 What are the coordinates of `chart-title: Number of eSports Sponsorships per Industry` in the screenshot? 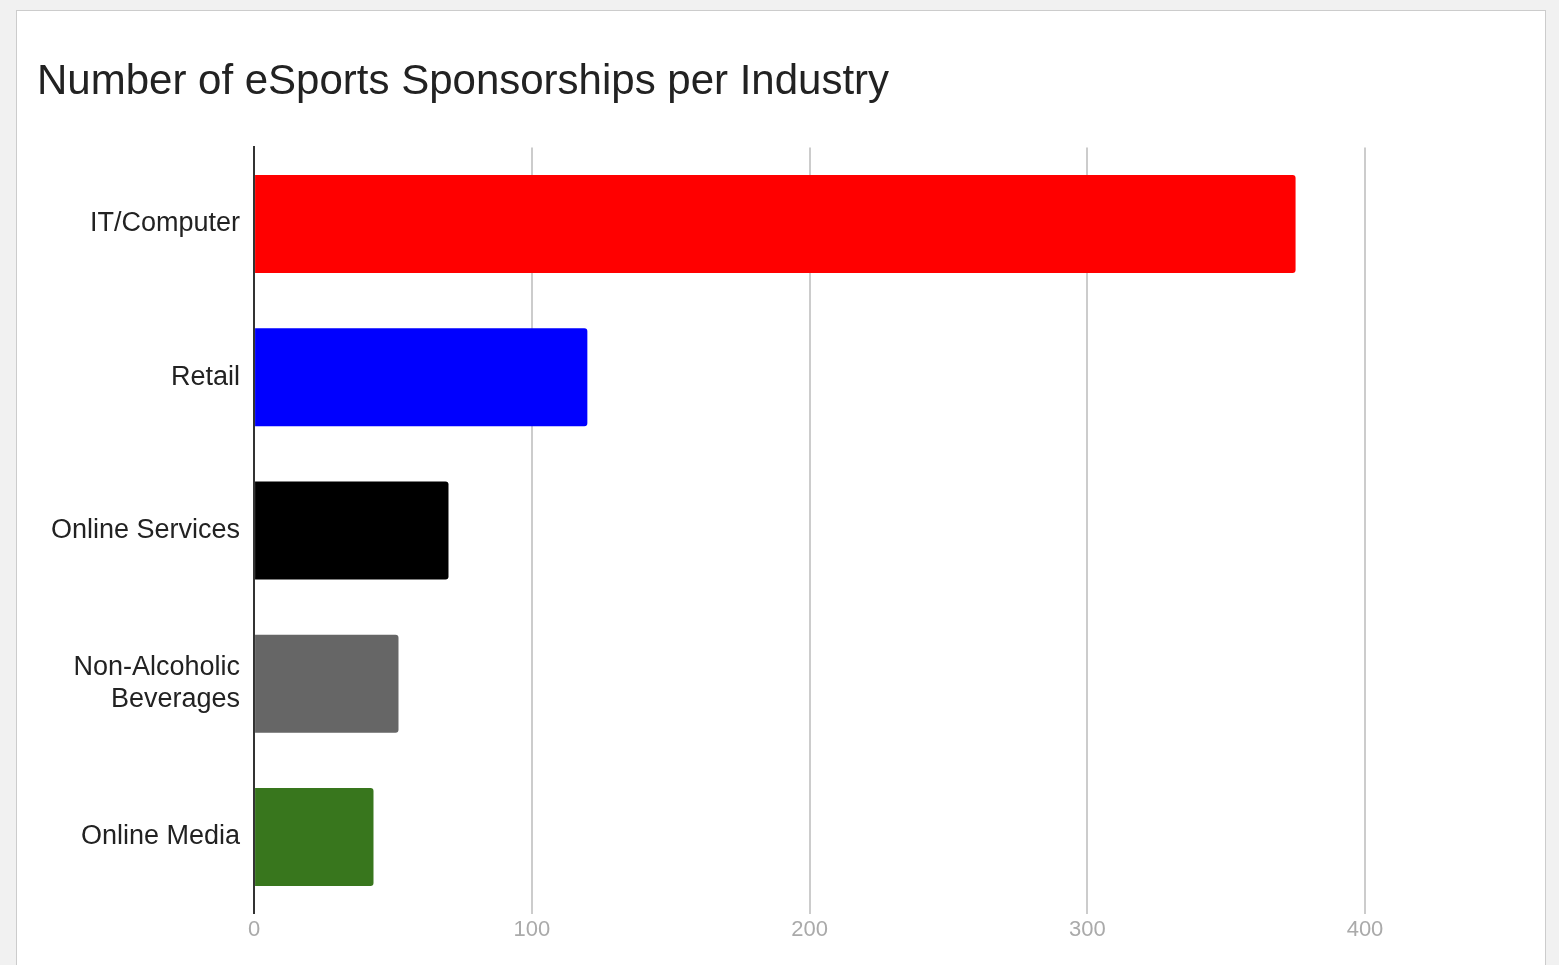 It's located at (463, 79).